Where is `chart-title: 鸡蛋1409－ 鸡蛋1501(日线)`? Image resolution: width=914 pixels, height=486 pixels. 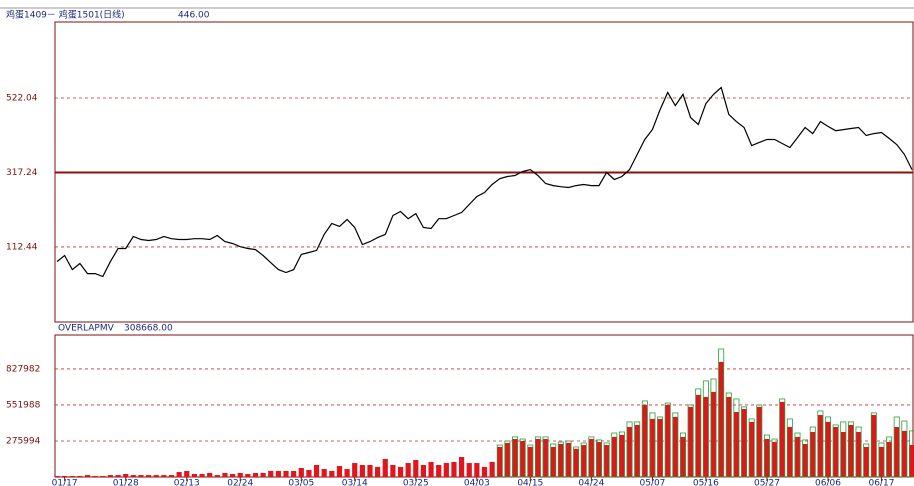
chart-title: 鸡蛋1409－ 鸡蛋1501(日线) is located at coordinates (65, 15).